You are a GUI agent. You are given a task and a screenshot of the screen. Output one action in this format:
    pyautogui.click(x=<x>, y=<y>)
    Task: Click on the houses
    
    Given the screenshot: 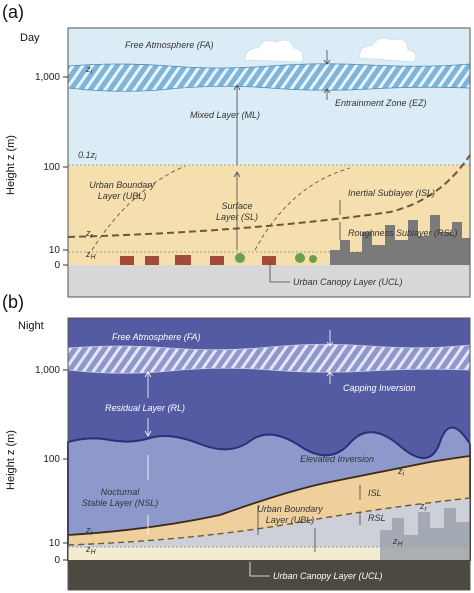 What is the action you would take?
    pyautogui.click(x=198, y=260)
    